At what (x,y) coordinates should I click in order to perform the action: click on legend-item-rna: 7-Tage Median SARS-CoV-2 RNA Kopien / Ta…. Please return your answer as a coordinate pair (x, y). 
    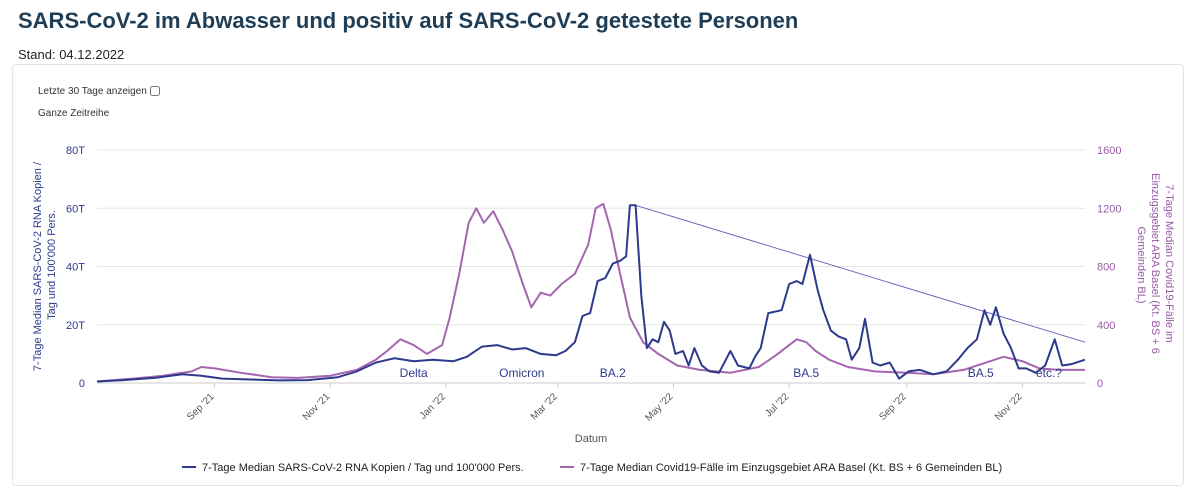
    Looking at the image, I should click on (353, 468).